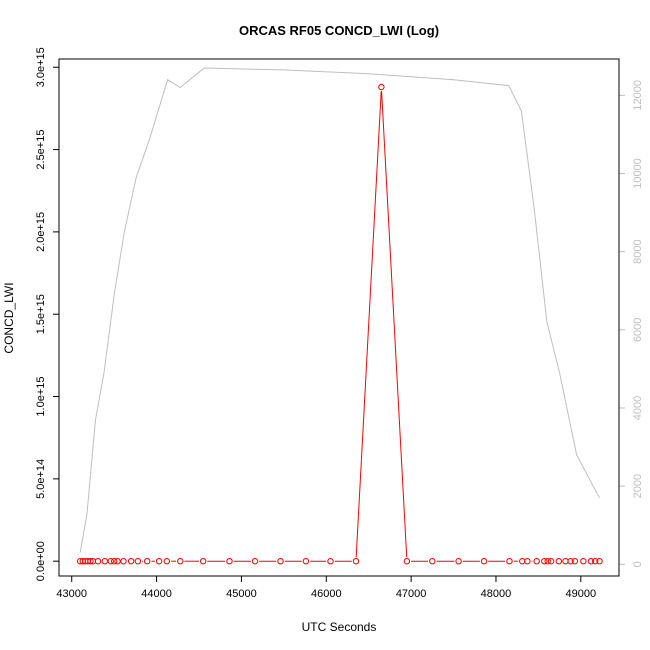 The height and width of the screenshot is (650, 650). What do you see at coordinates (41, 396) in the screenshot?
I see `y-tick-label: 1.0e+15` at bounding box center [41, 396].